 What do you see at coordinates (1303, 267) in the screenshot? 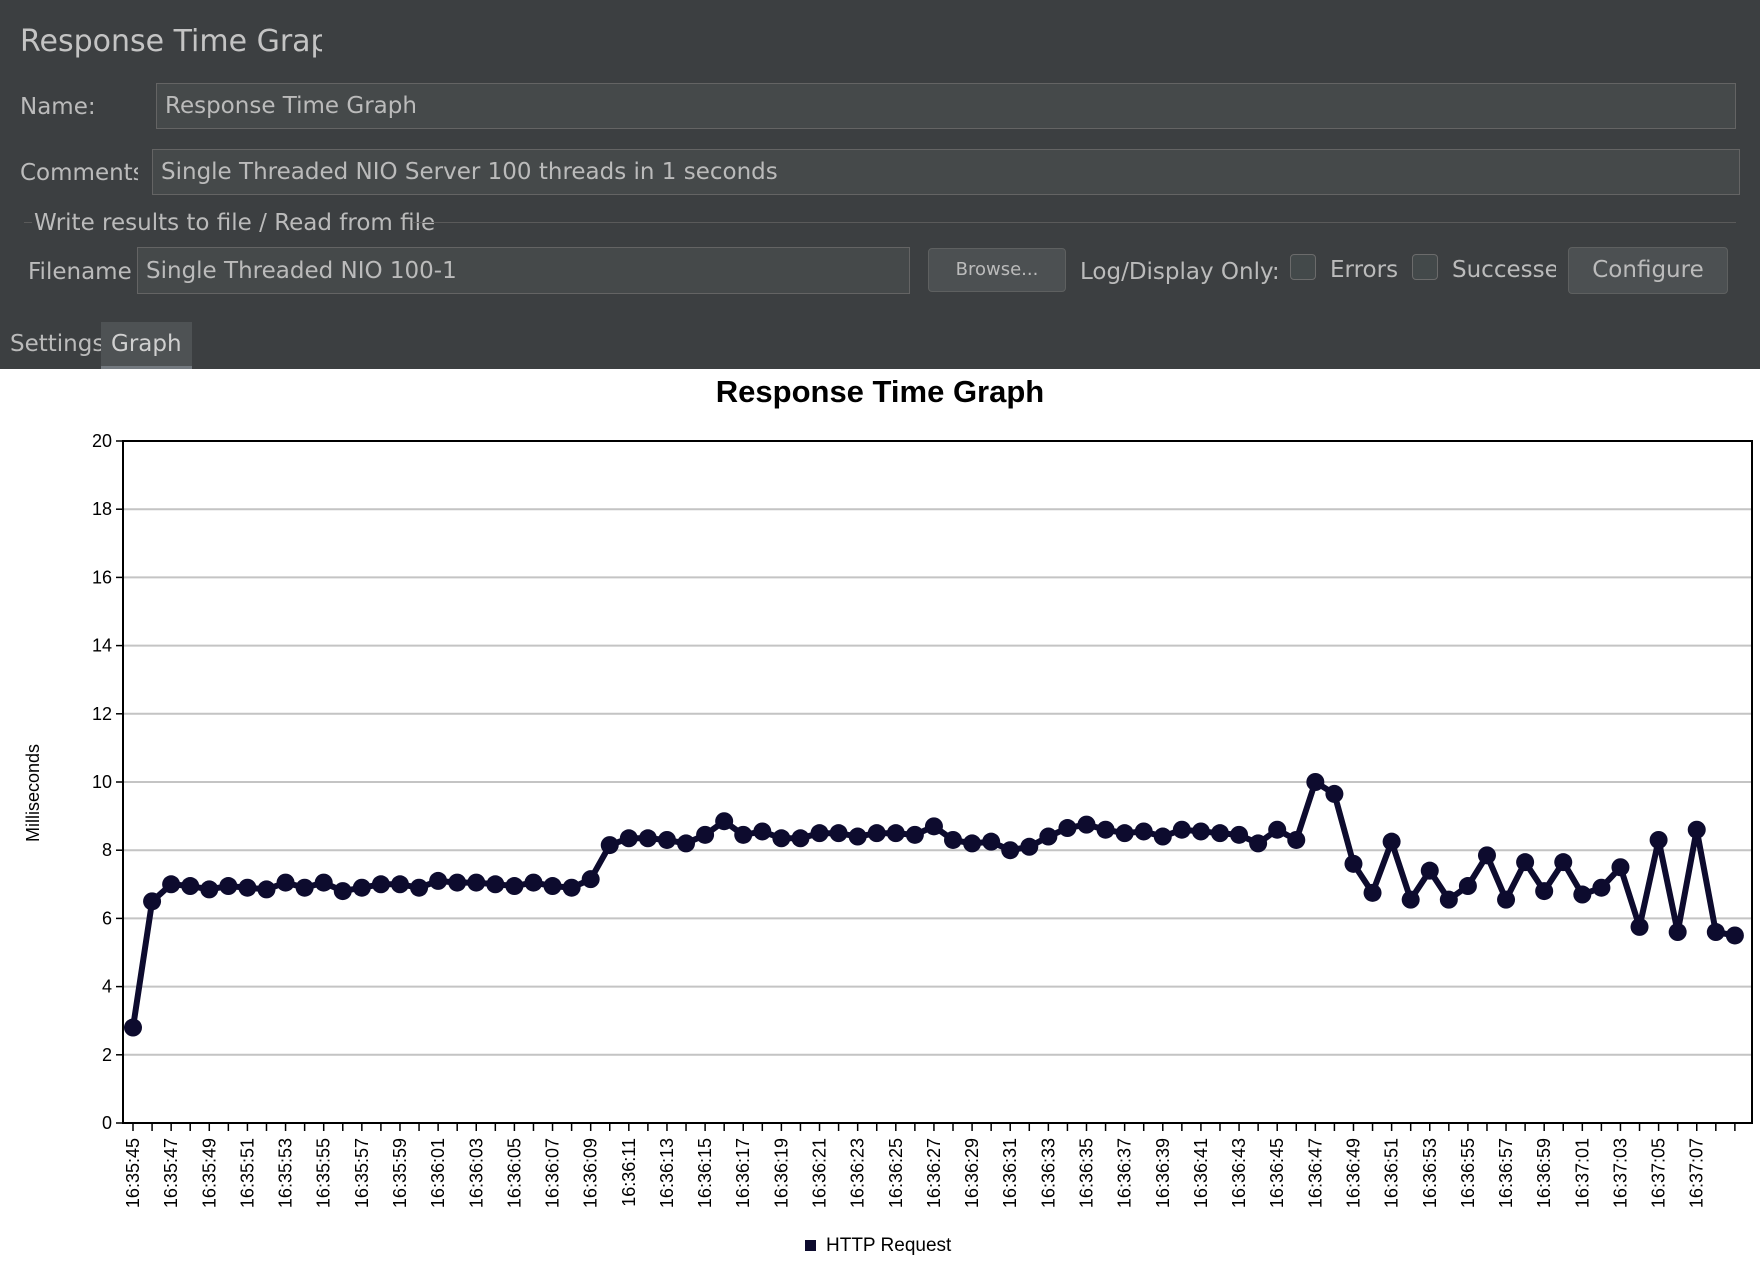
I see `errors-checkbox` at bounding box center [1303, 267].